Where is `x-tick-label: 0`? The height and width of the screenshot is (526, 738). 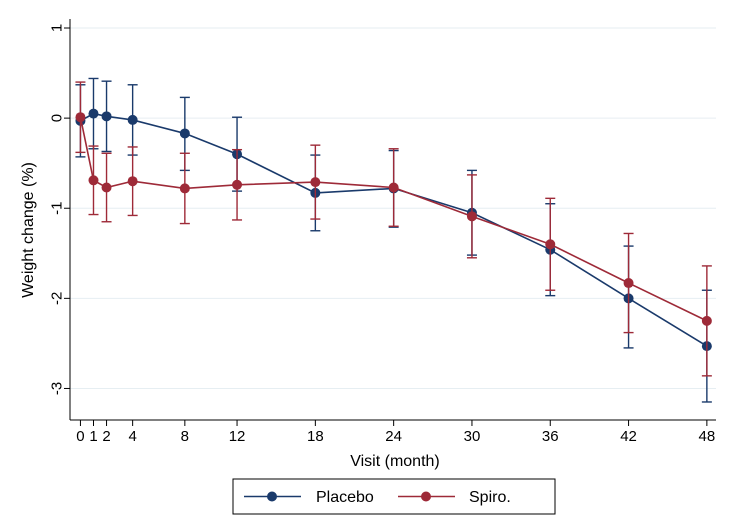
x-tick-label: 0 is located at coordinates (80, 436).